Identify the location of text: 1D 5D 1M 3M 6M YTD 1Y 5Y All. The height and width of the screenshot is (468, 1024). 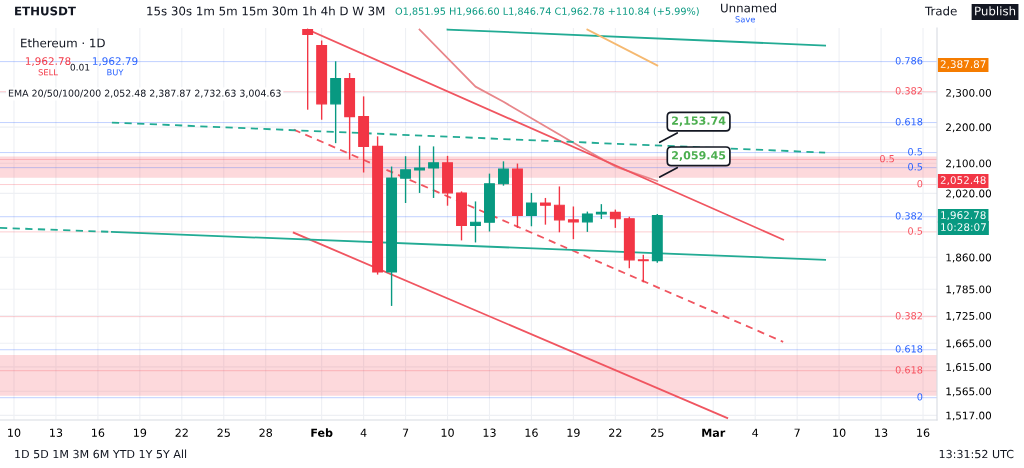
(101, 454).